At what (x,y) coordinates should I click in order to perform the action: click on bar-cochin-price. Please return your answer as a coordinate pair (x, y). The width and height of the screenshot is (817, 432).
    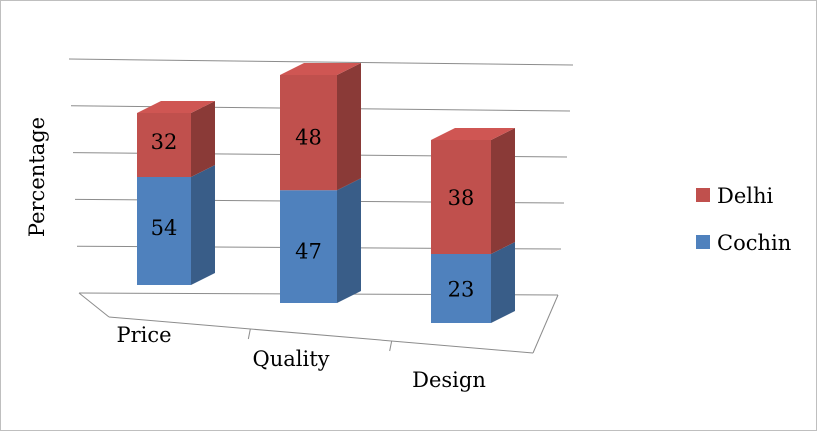
    Looking at the image, I should click on (176, 225).